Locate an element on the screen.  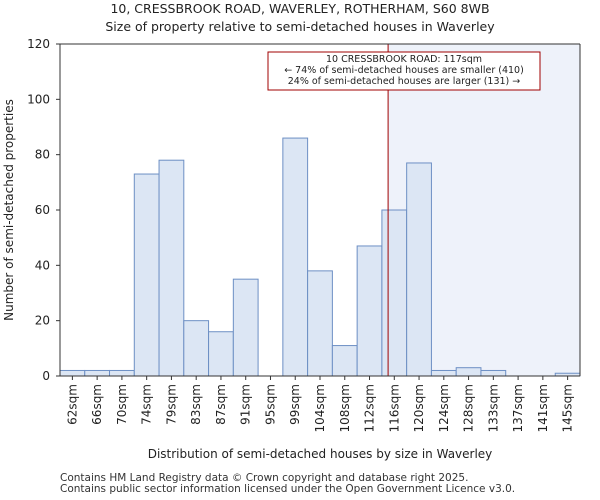
x-tick-label: 108sqm is located at coordinates (345, 408).